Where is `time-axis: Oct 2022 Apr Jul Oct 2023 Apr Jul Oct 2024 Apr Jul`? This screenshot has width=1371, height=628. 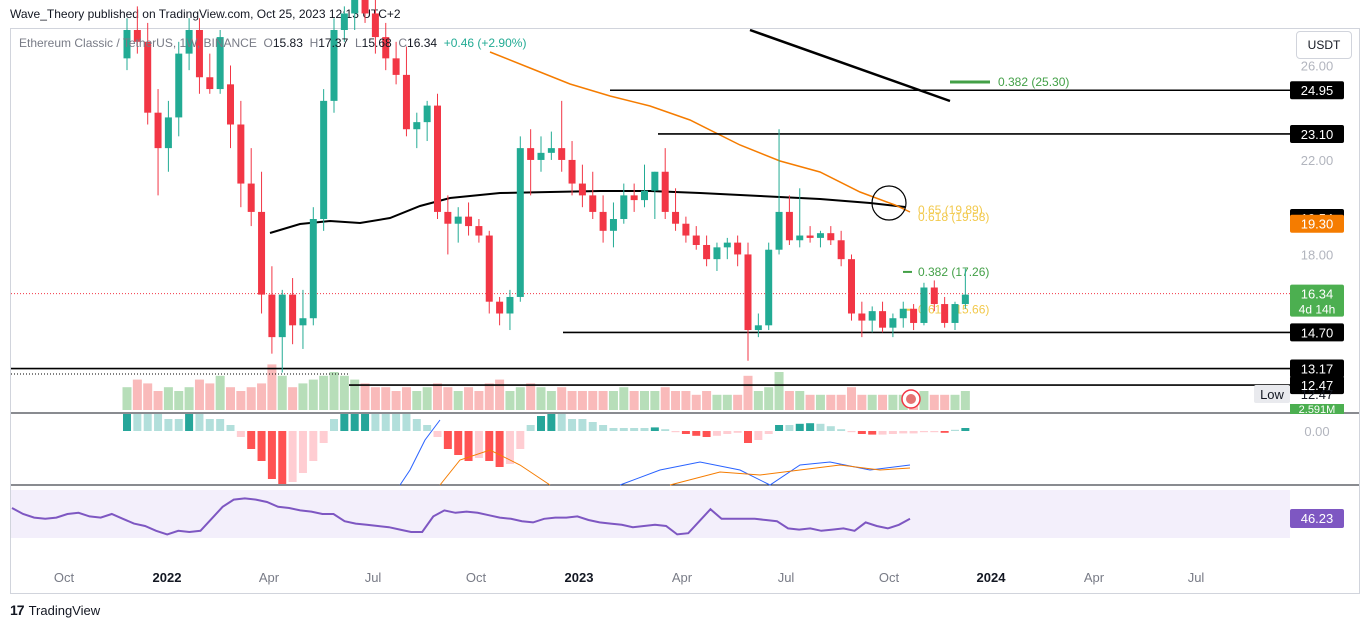 time-axis: Oct 2022 Apr Jul Oct 2023 Apr Jul Oct 2024 Apr Jul is located at coordinates (629, 577).